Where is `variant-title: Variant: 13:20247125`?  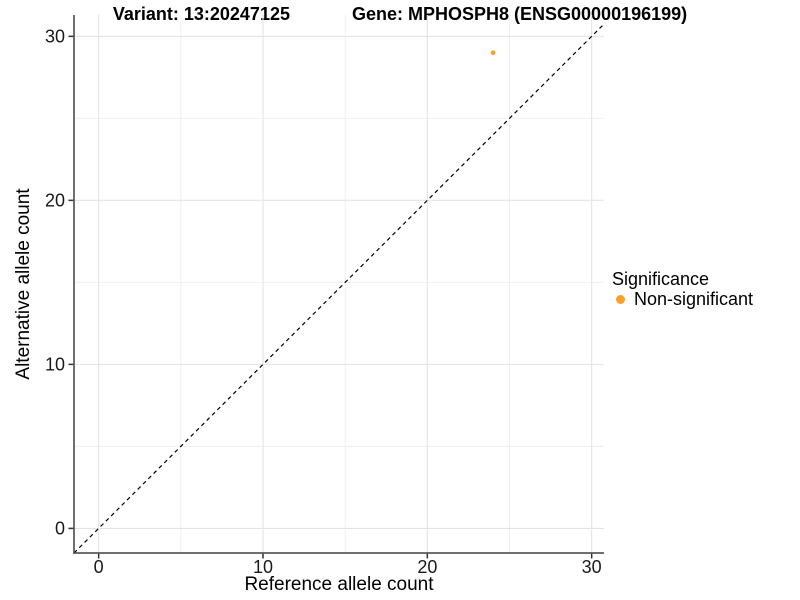
variant-title: Variant: 13:20247125 is located at coordinates (201, 14).